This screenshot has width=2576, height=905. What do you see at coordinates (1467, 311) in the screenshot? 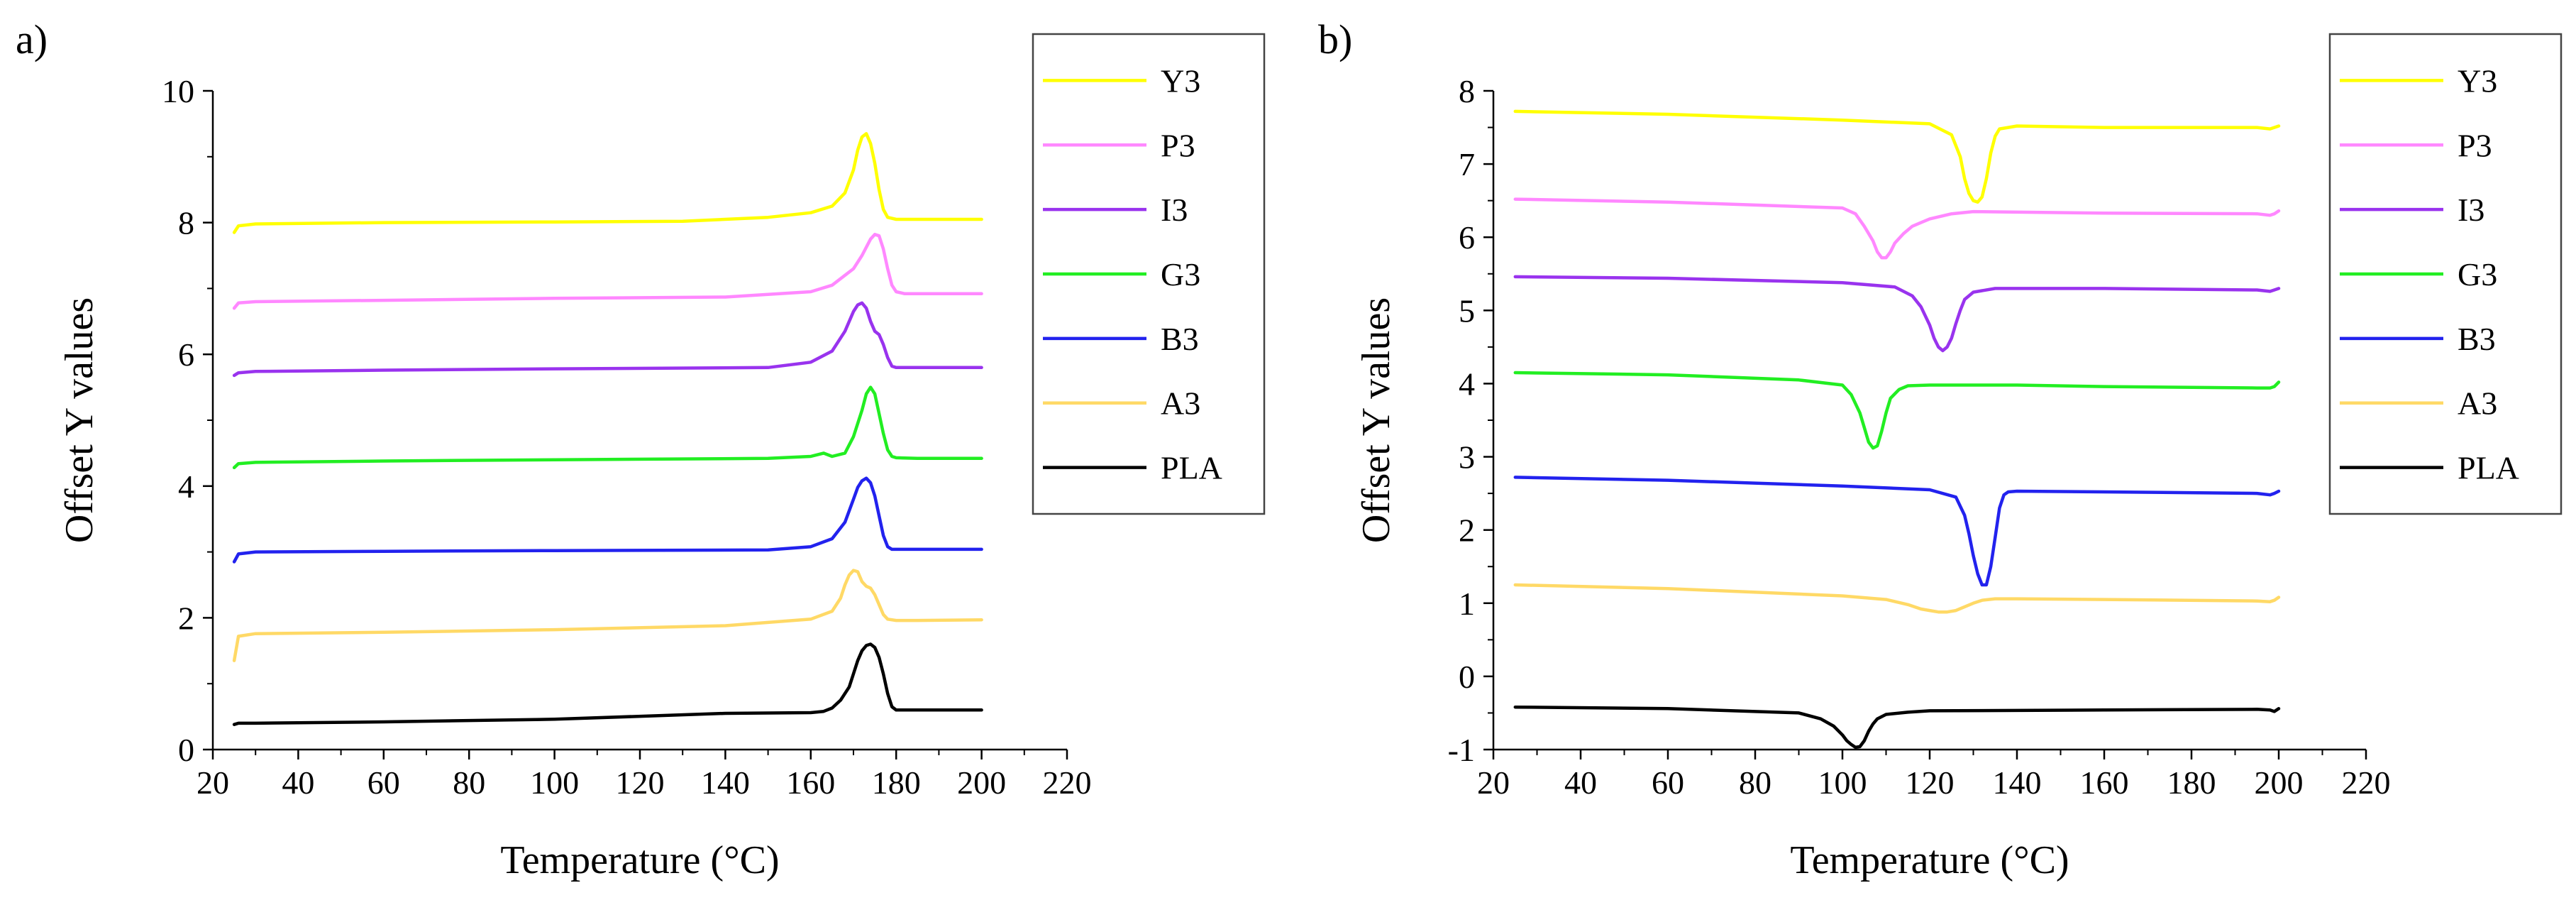
I see `y-tick-label: 5` at bounding box center [1467, 311].